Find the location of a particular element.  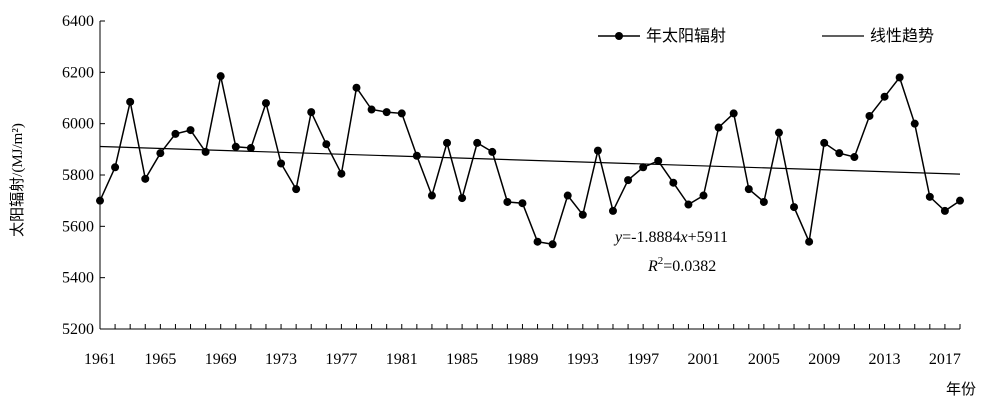

legend-label-series: 年太阳辐射 is located at coordinates (686, 36).